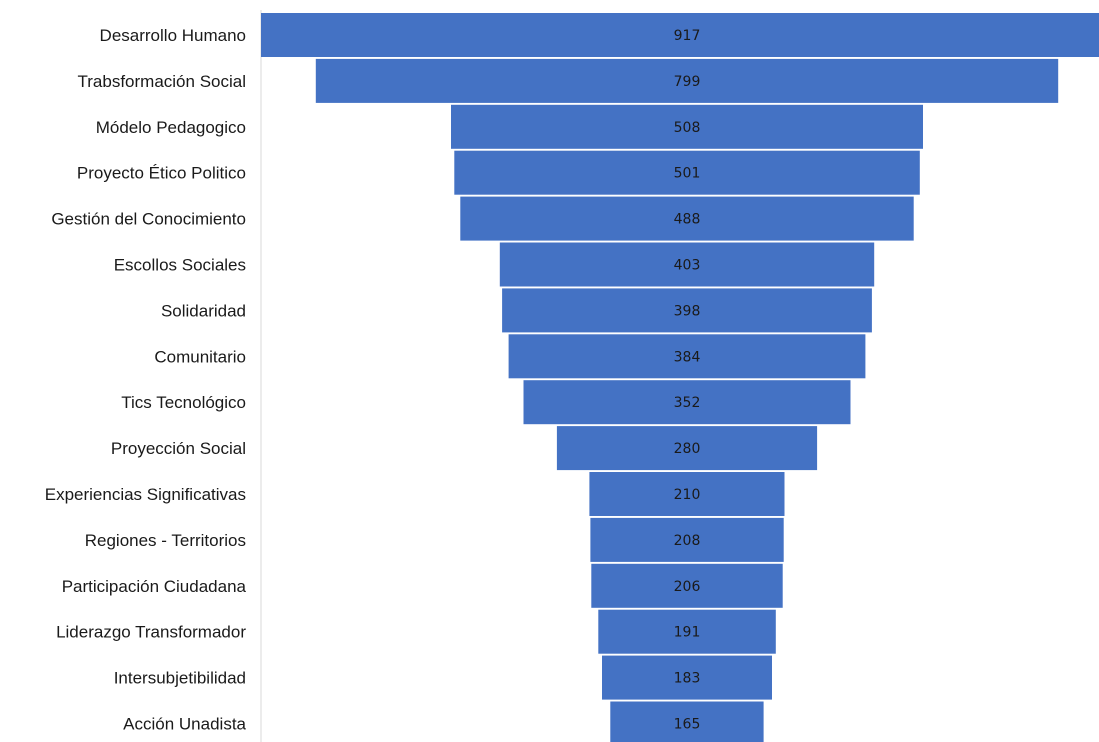 Image resolution: width=1099 pixels, height=742 pixels. What do you see at coordinates (171, 127) in the screenshot?
I see `category-label: Módelo Pedagogico` at bounding box center [171, 127].